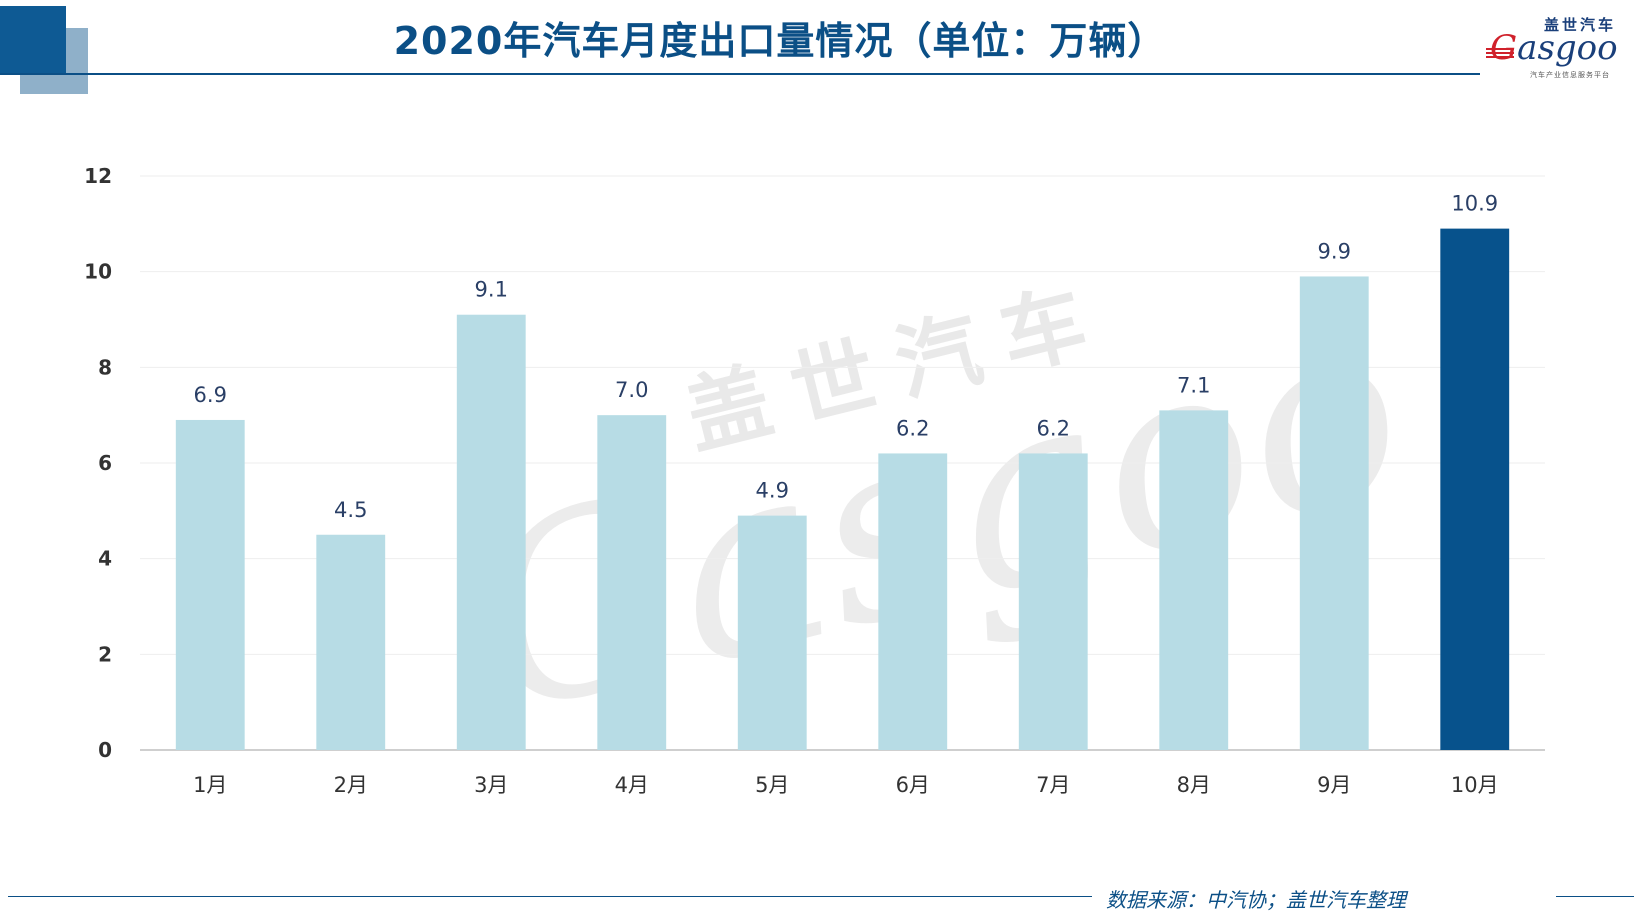 This screenshot has width=1640, height=918. Describe the element at coordinates (1194, 785) in the screenshot. I see `x-tick-label: 8月` at that location.